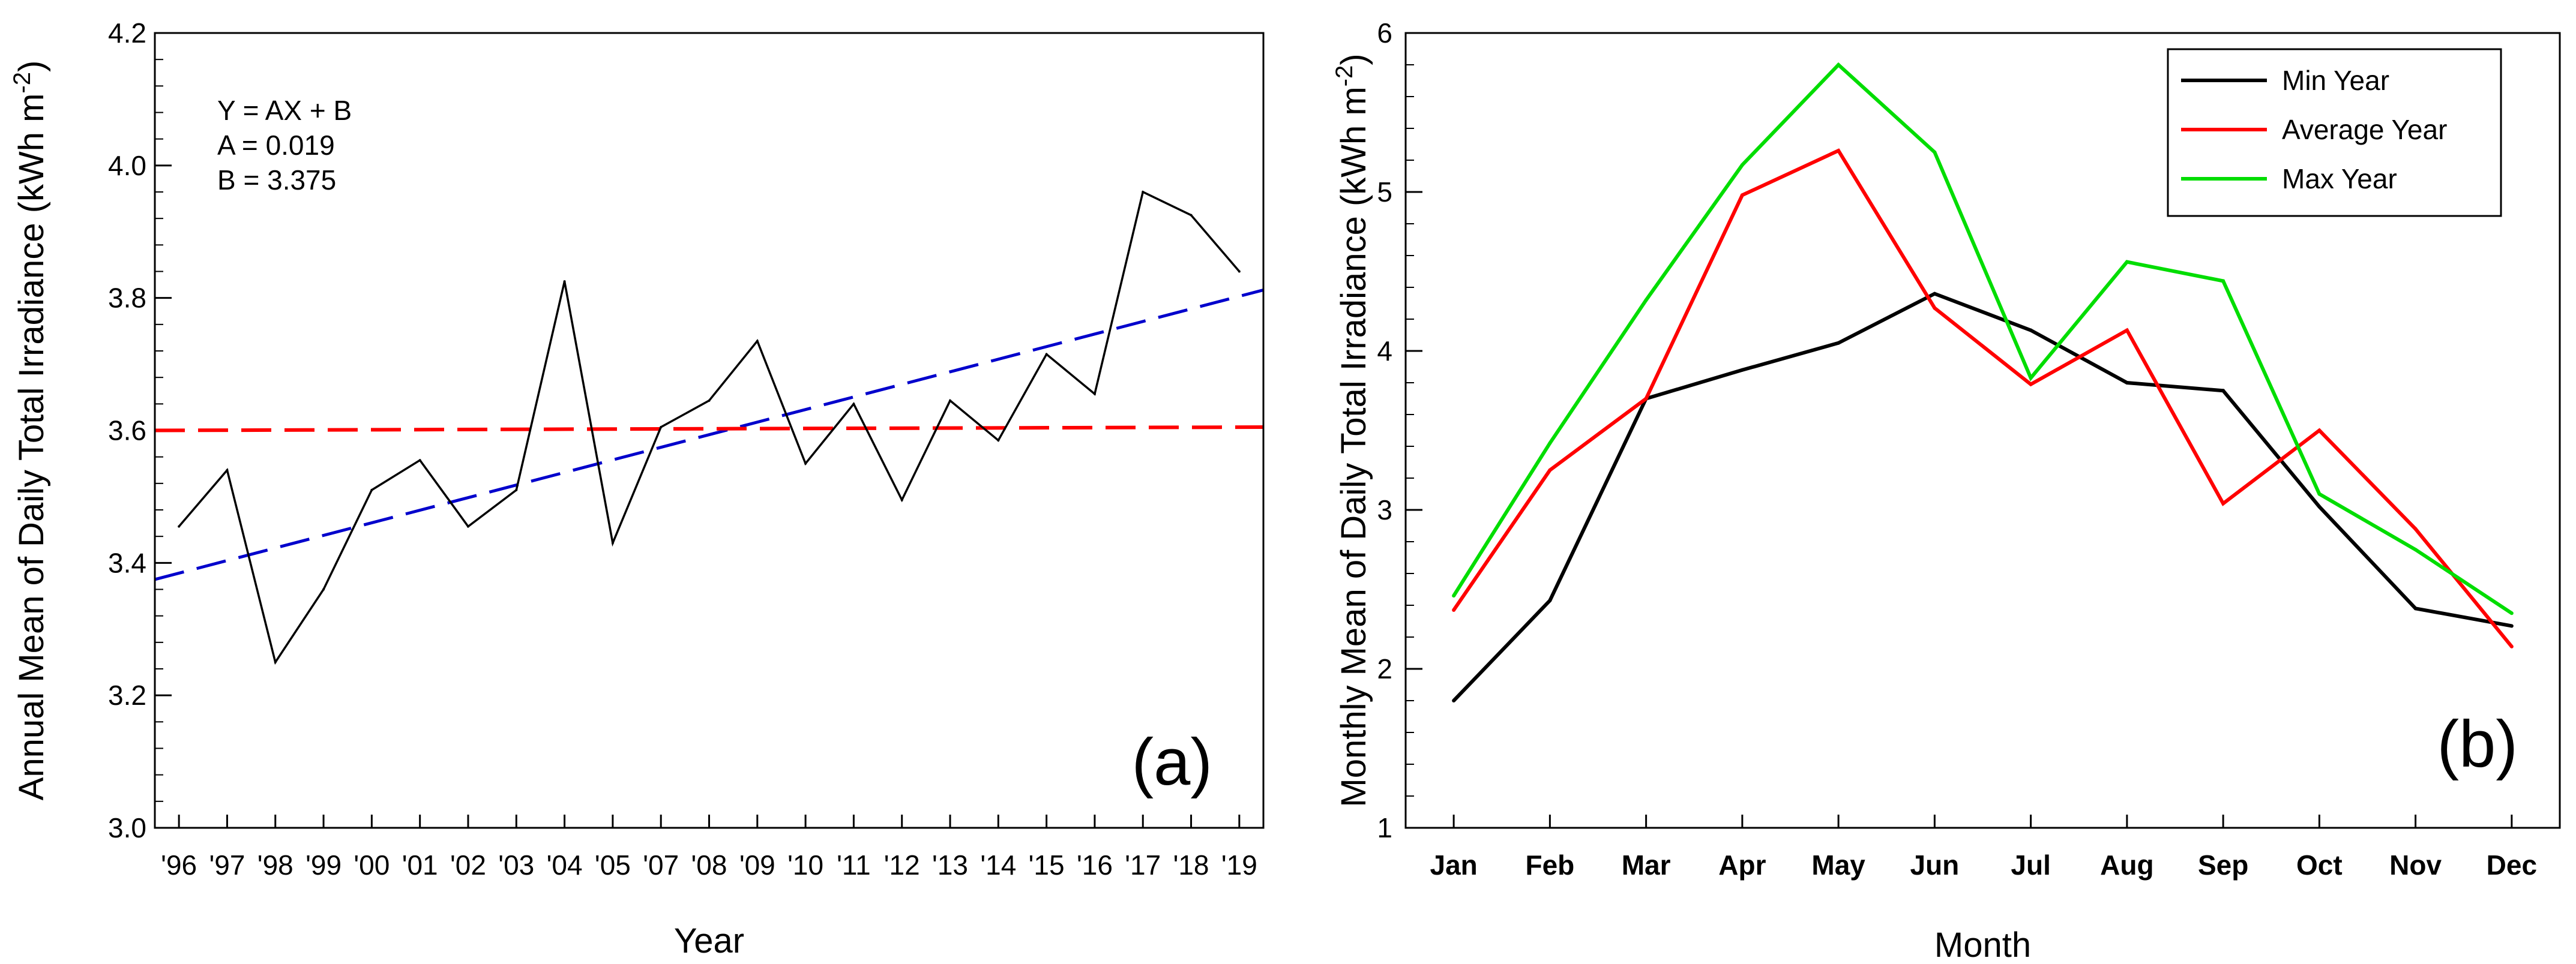 This screenshot has height=964, width=2576. I want to click on b-legend: Min Year Average Year Max Year, so click(2334, 132).